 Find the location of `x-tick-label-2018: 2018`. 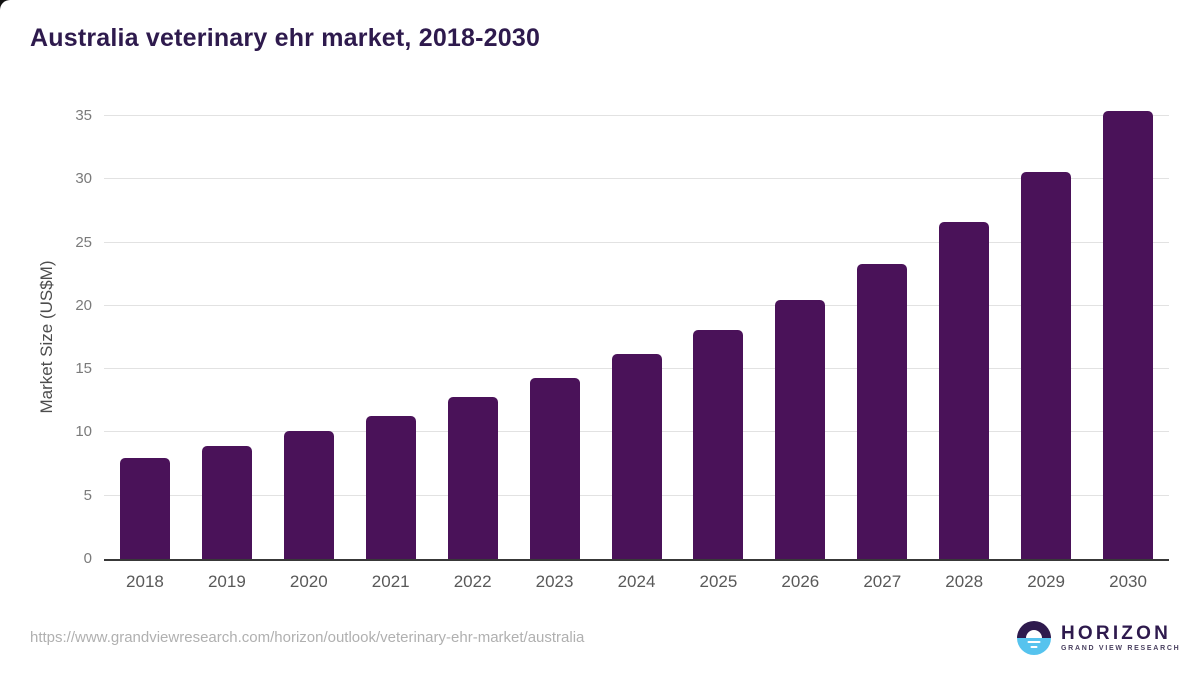

x-tick-label-2018: 2018 is located at coordinates (145, 581).